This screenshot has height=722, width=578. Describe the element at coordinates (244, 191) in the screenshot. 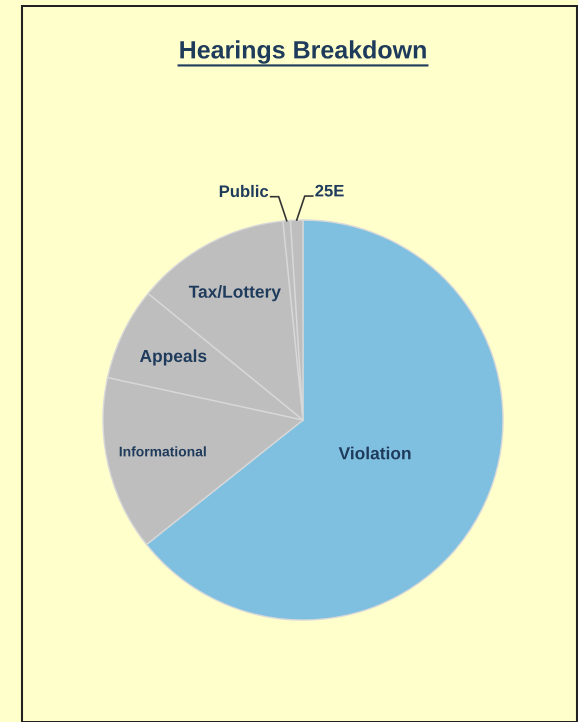

I see `slice-label: Public` at that location.